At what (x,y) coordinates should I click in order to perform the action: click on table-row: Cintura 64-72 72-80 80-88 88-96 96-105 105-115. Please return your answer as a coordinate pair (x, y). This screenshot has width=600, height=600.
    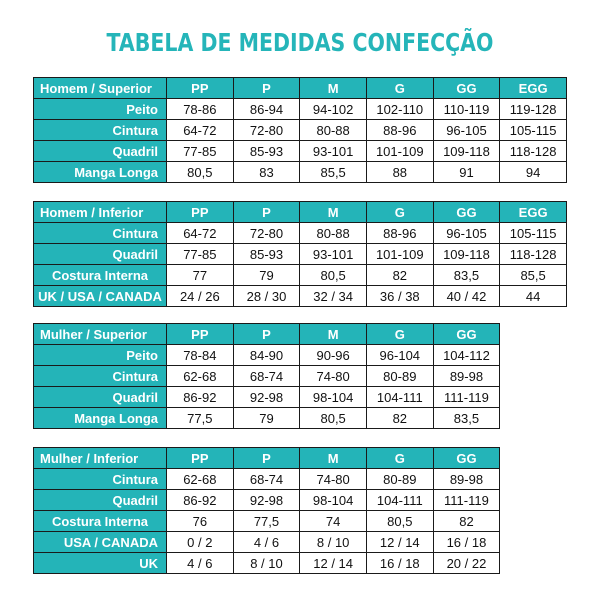
    Looking at the image, I should click on (300, 233).